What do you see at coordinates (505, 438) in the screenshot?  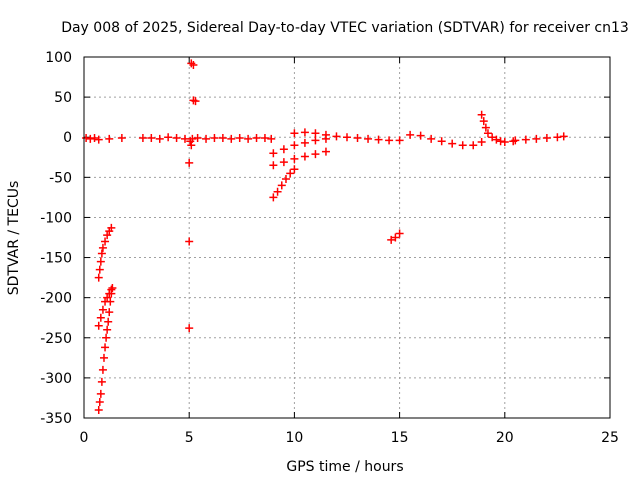 I see `x-tick-label: 20` at bounding box center [505, 438].